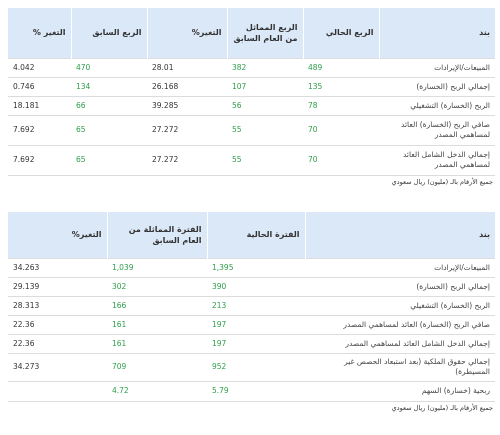  I want to click on cell-value: 4.72, so click(157, 390).